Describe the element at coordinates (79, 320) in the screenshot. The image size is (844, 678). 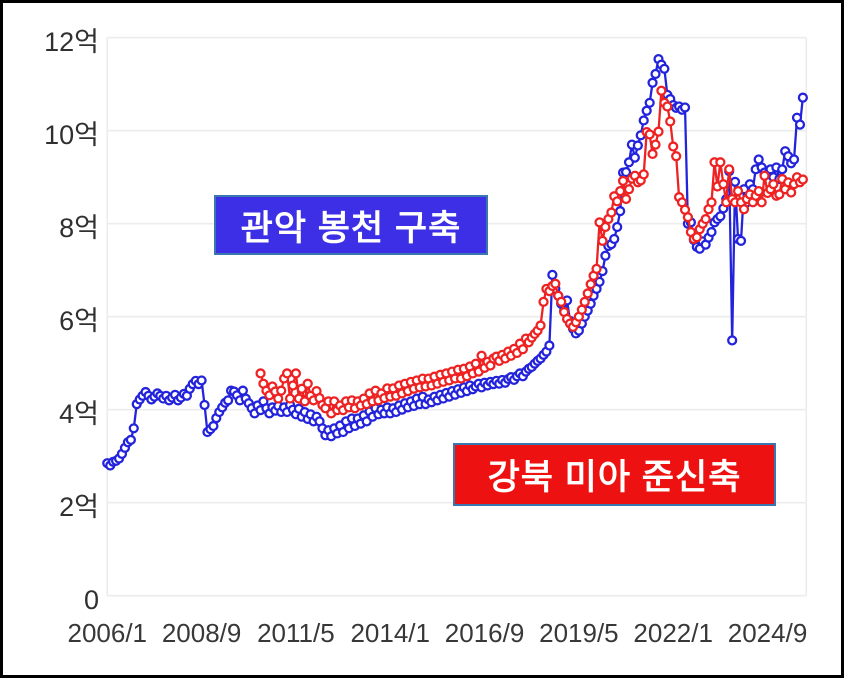
I see `y-tick-label: 6억` at that location.